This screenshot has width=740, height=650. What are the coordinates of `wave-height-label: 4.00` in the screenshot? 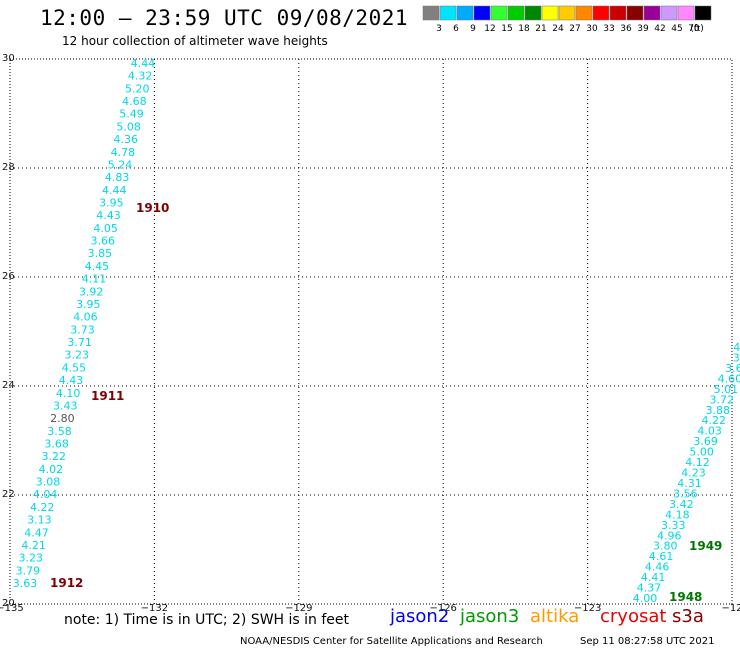 It's located at (645, 598).